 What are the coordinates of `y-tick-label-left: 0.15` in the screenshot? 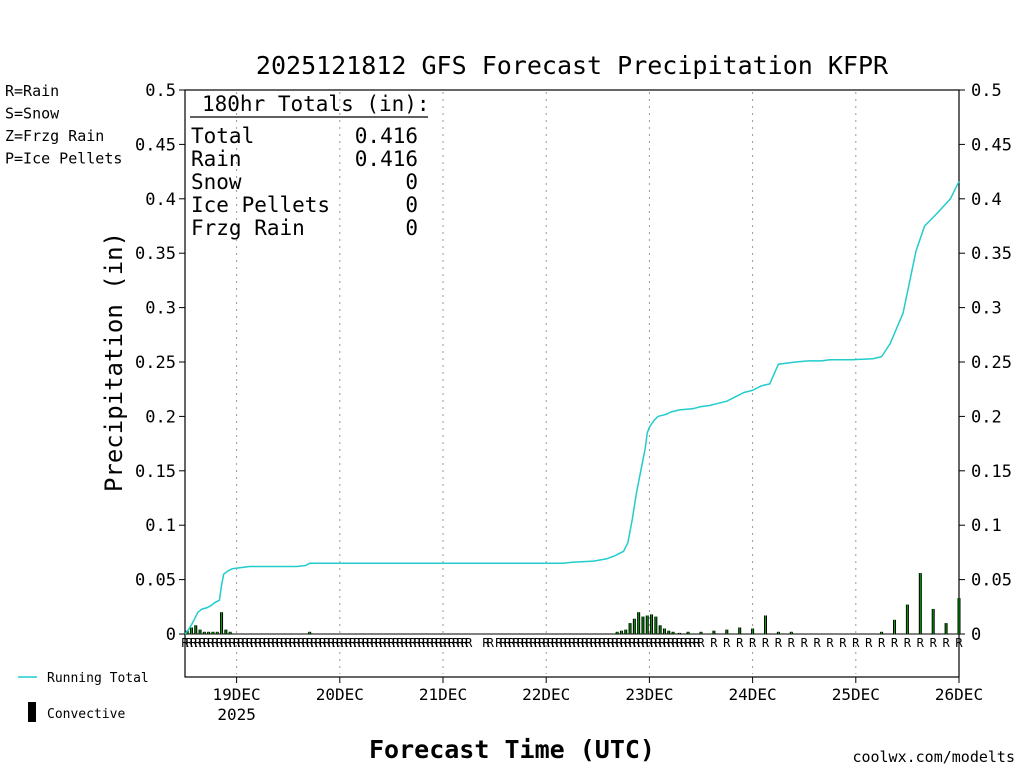 It's located at (155, 472).